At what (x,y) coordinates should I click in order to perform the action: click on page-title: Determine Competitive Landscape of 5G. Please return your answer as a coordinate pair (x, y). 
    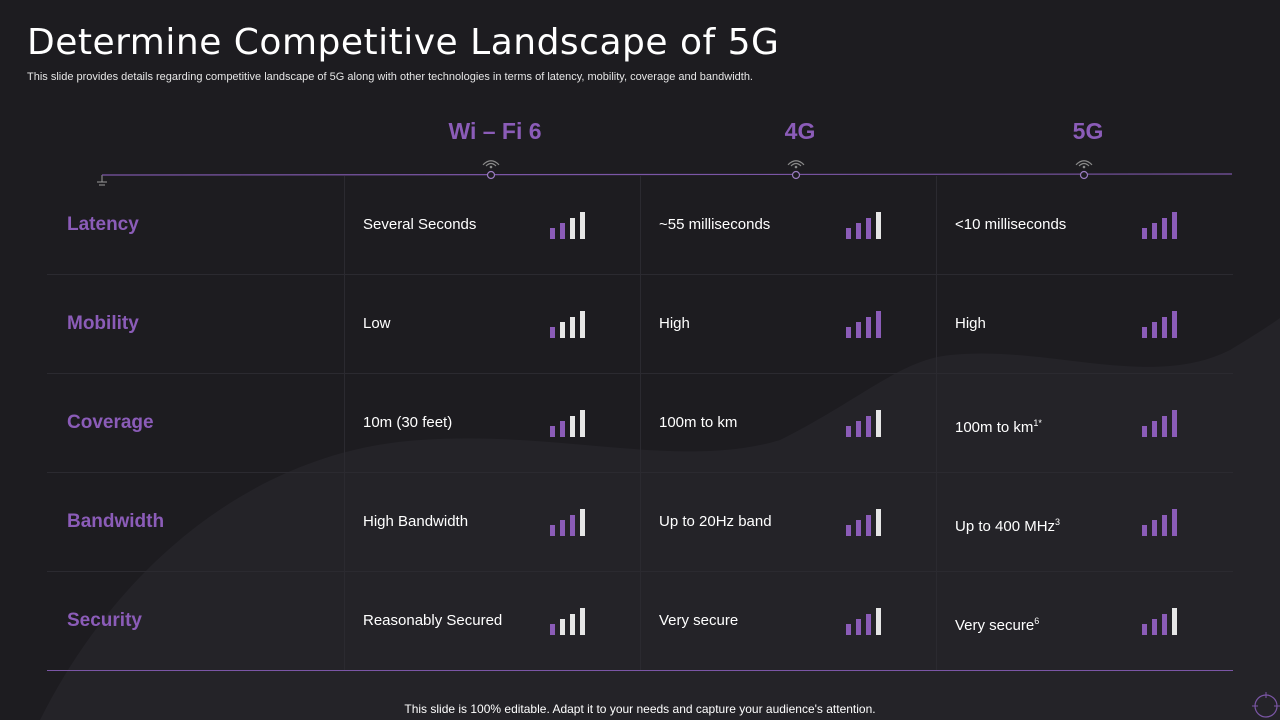
    Looking at the image, I should click on (403, 42).